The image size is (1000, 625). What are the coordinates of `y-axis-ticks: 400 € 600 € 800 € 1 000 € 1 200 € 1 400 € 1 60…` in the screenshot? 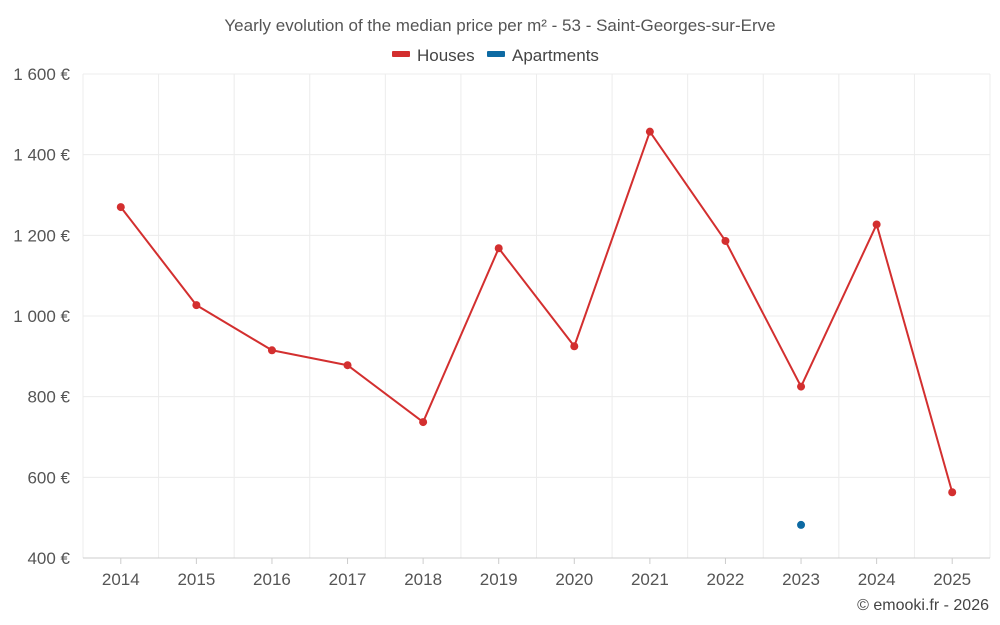 It's located at (41, 316).